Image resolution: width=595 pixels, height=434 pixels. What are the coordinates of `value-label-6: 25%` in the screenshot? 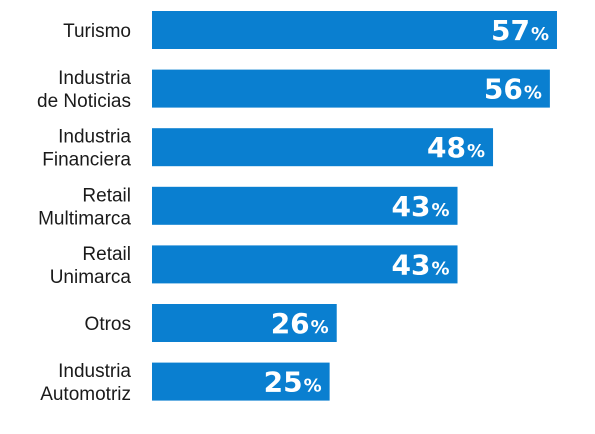 It's located at (293, 382).